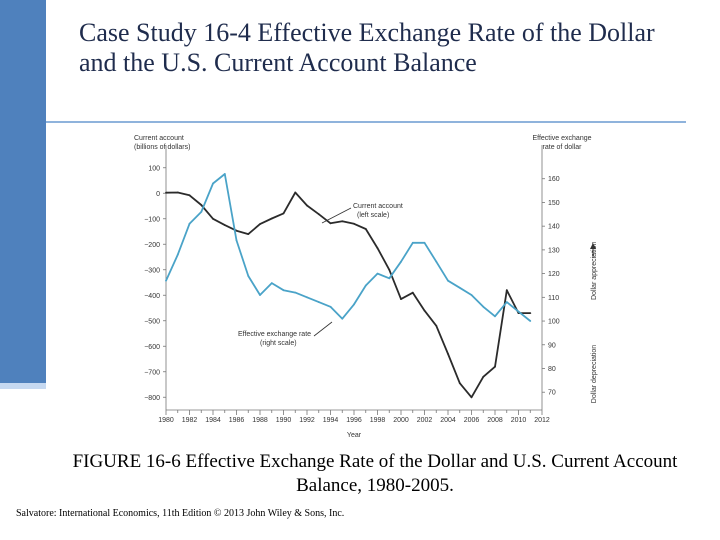 The height and width of the screenshot is (540, 720). I want to click on current-account-label-line2: (left scale), so click(373, 215).